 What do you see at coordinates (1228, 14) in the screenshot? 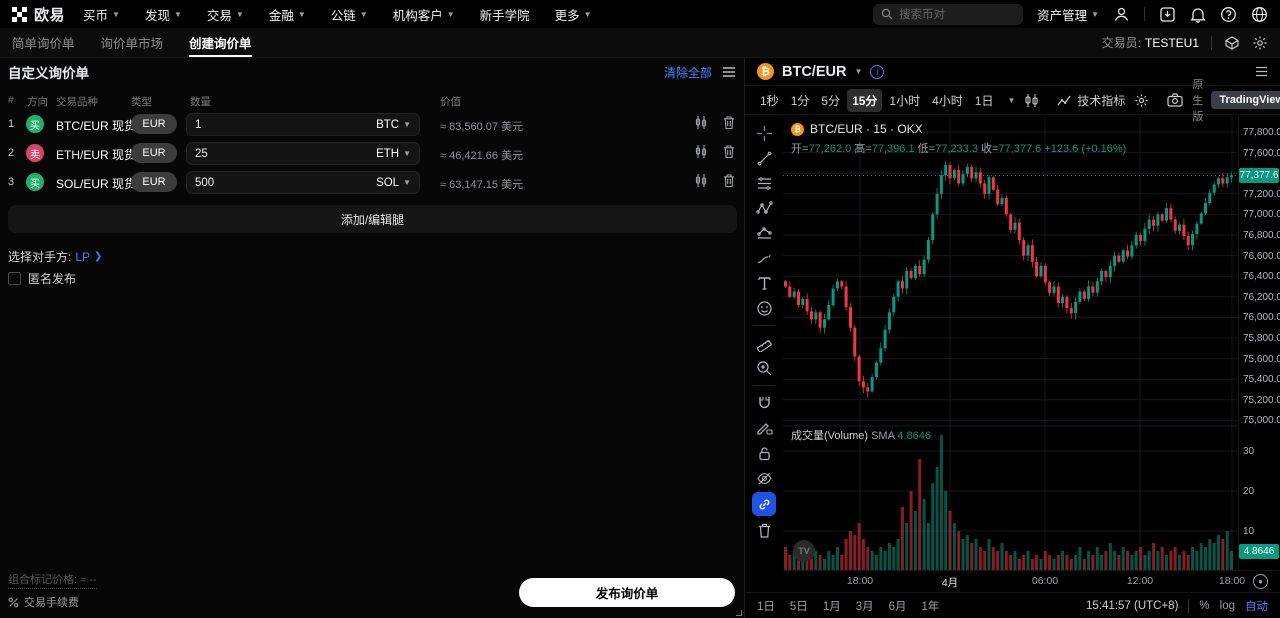
I see `help-icon` at bounding box center [1228, 14].